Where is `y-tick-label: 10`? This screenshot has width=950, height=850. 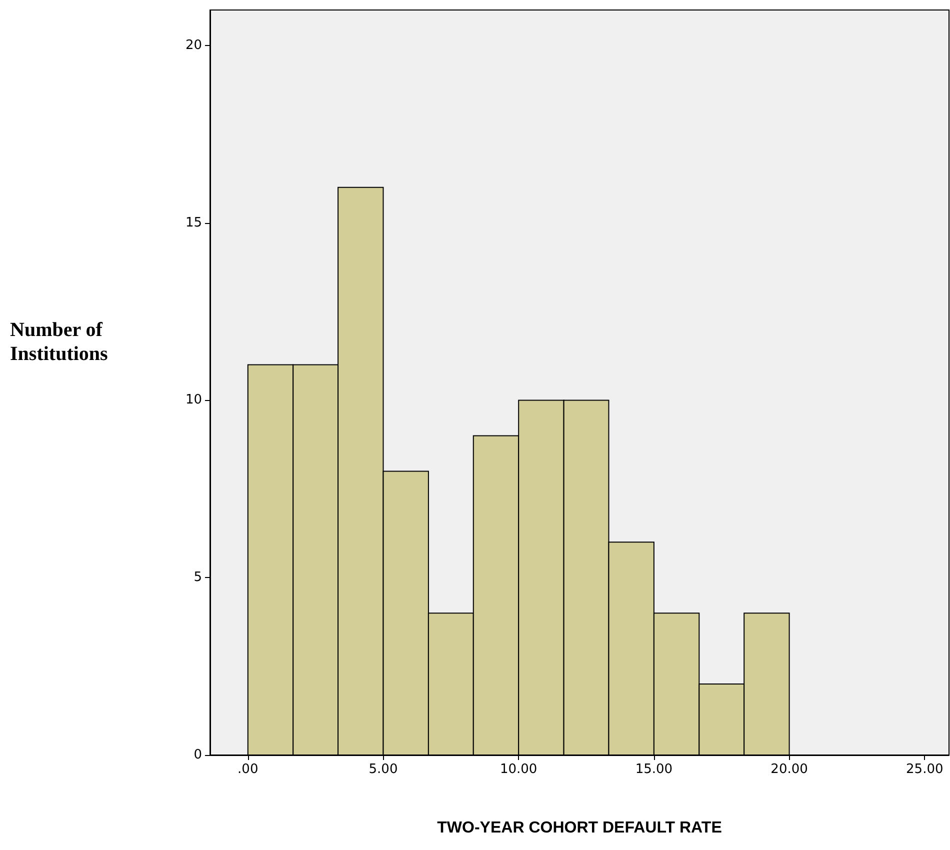
y-tick-label: 10 is located at coordinates (193, 400).